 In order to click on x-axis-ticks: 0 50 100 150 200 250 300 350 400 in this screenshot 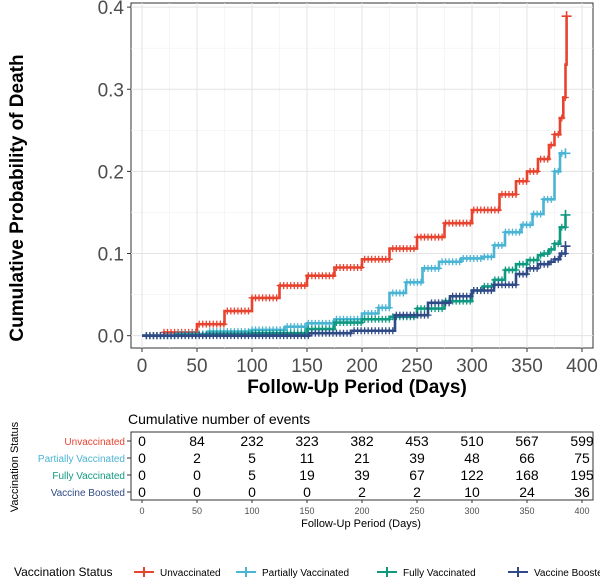, I will do `click(367, 362)`.